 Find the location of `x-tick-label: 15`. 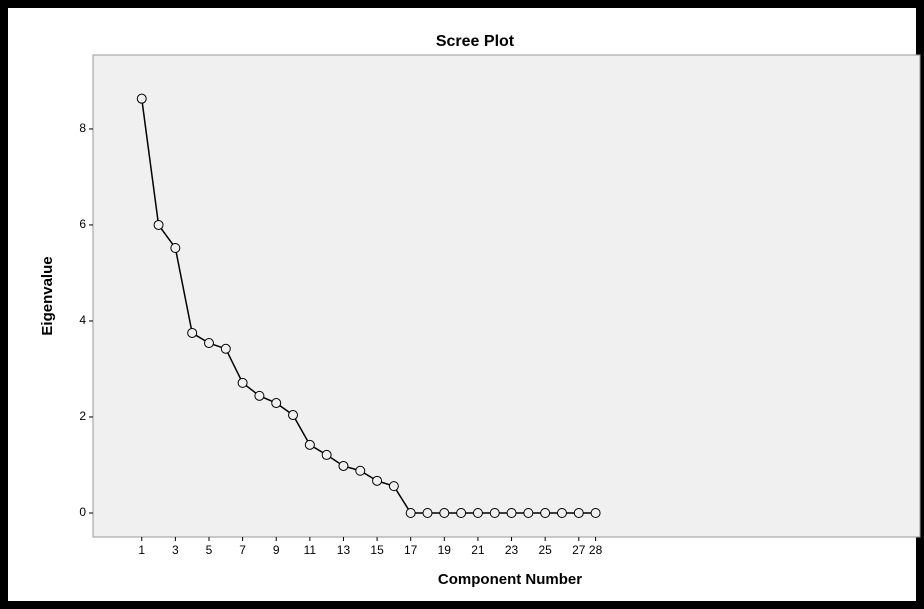

x-tick-label: 15 is located at coordinates (377, 550).